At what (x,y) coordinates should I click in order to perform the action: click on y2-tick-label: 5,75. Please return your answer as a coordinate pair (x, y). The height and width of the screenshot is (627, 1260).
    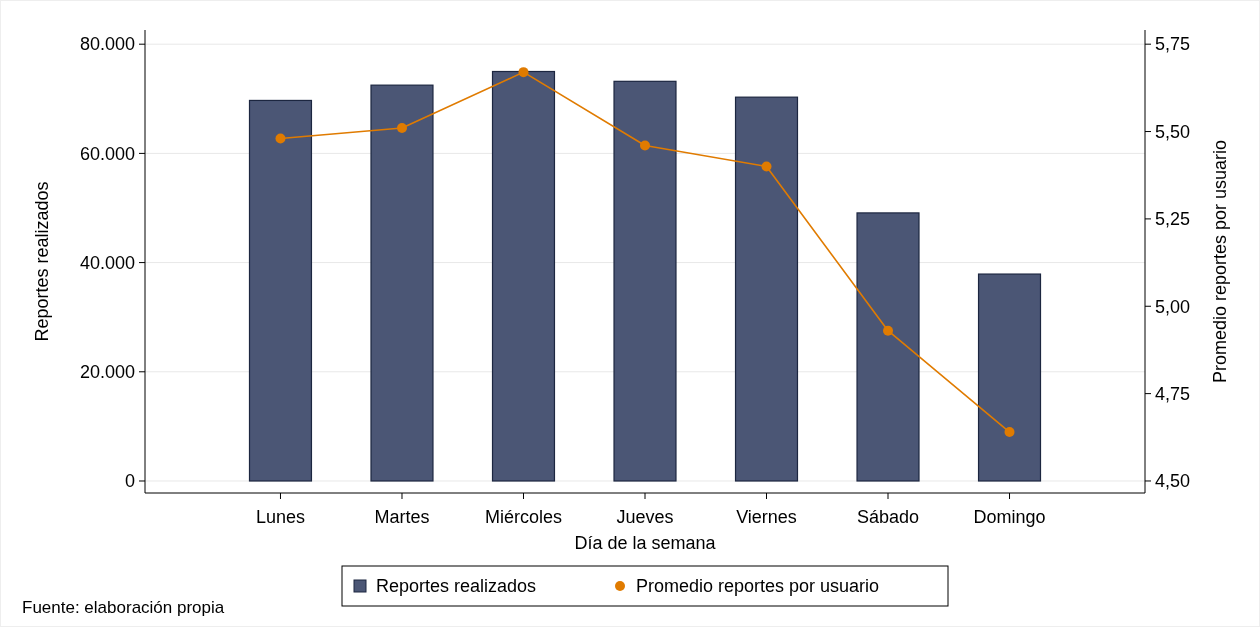
    Looking at the image, I should click on (1173, 44).